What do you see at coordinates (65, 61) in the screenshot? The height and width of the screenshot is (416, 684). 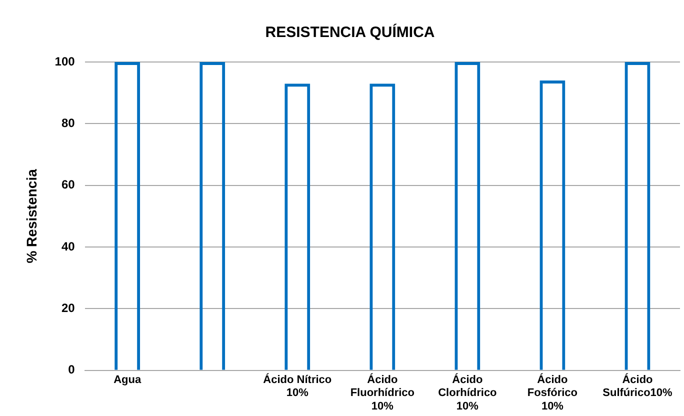 I see `y-tick-label: 100` at bounding box center [65, 61].